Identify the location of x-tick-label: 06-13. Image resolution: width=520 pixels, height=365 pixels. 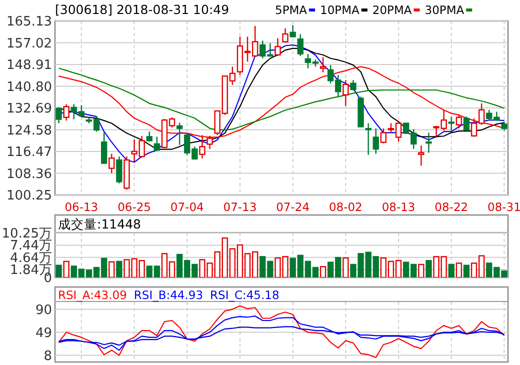
(81, 207).